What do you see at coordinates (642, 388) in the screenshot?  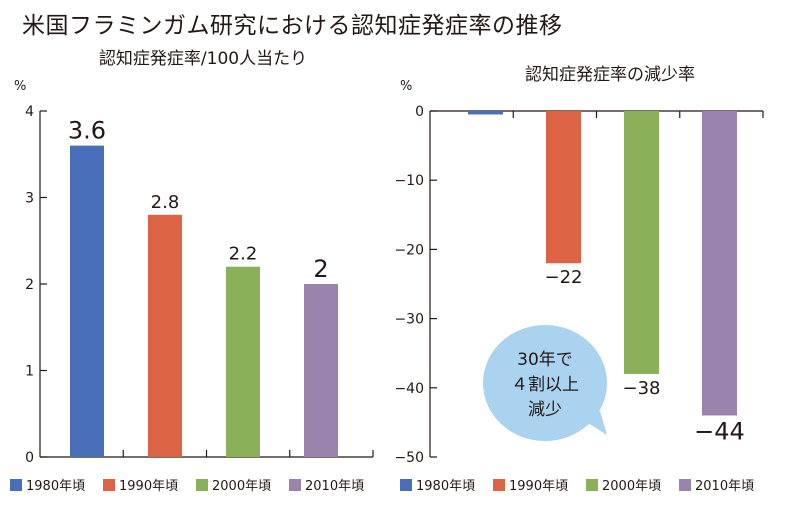 I see `bar-value-label: −38` at bounding box center [642, 388].